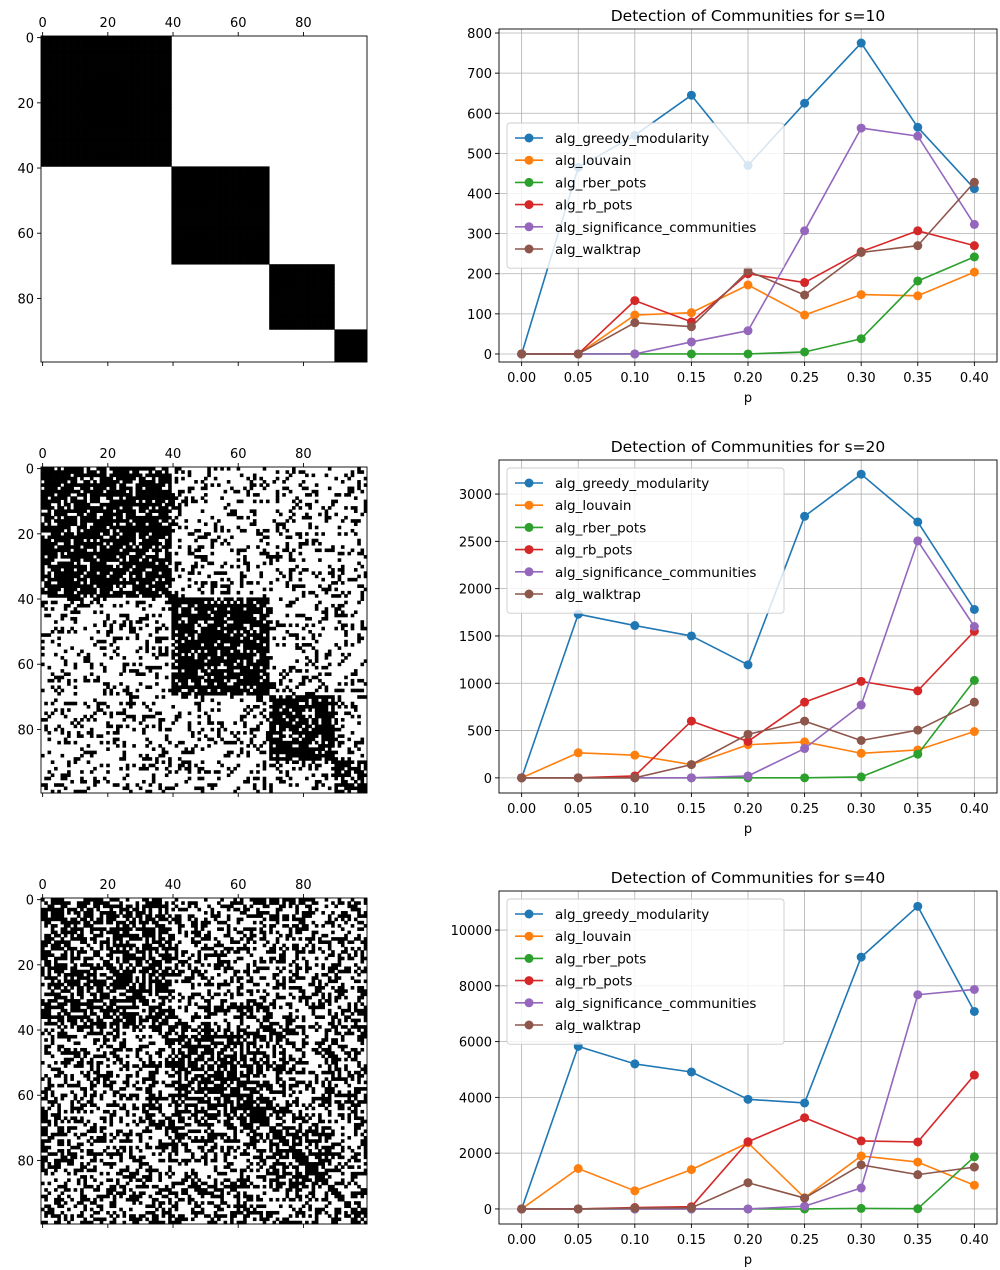 This screenshot has height=1270, width=1000. What do you see at coordinates (204, 630) in the screenshot?
I see `matrix-cells` at bounding box center [204, 630].